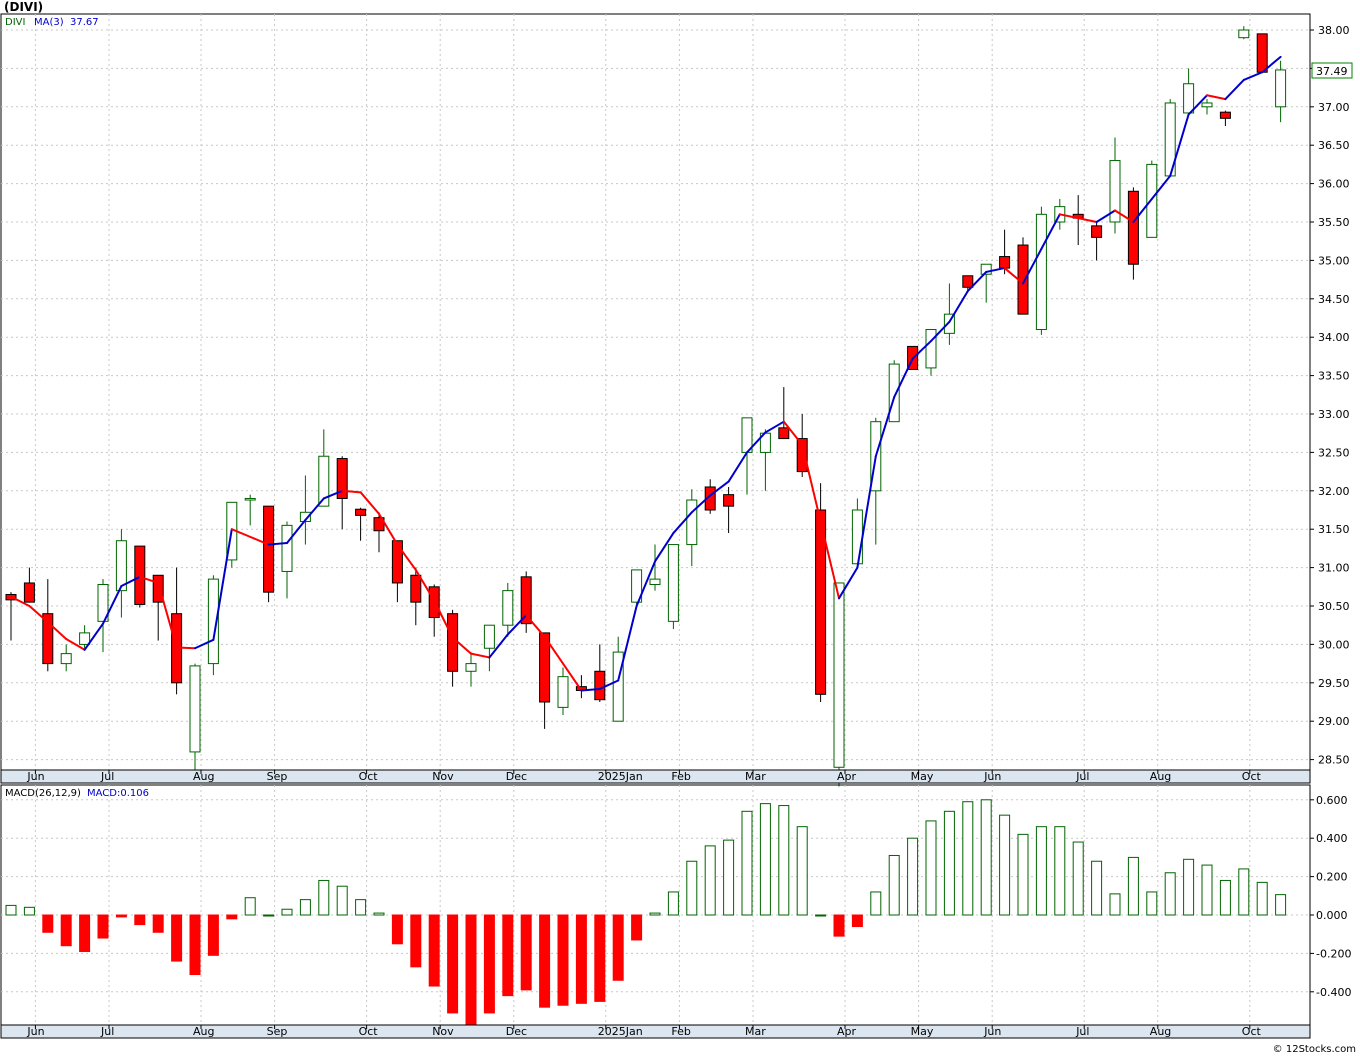 This screenshot has height=1056, width=1360. Describe the element at coordinates (922, 1031) in the screenshot. I see `date-tick-label: May` at that location.